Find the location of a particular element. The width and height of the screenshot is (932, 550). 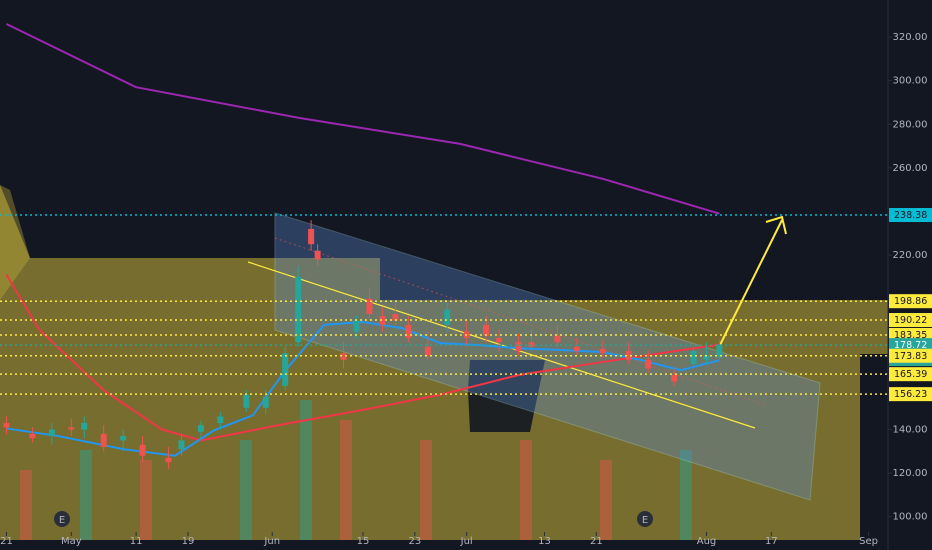

x-tick-label: 15 is located at coordinates (363, 541).